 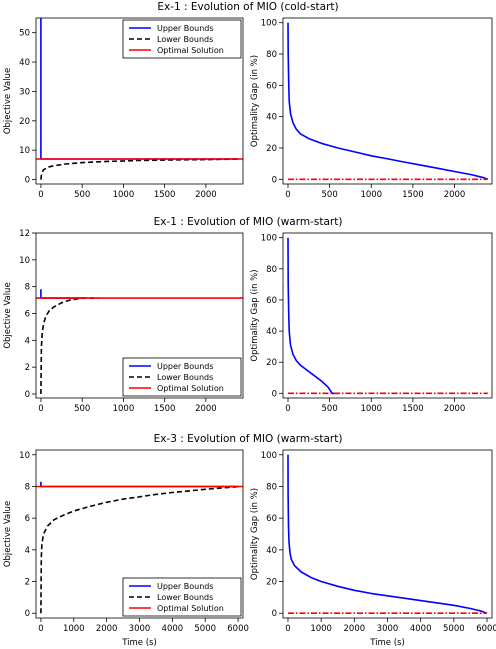 I want to click on x-axis-label: Time (s), so click(x=139, y=643).